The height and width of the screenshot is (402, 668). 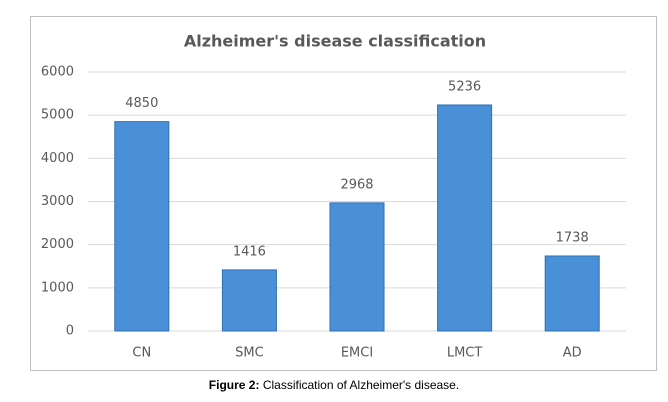 What do you see at coordinates (464, 86) in the screenshot?
I see `value-label: 5236` at bounding box center [464, 86].